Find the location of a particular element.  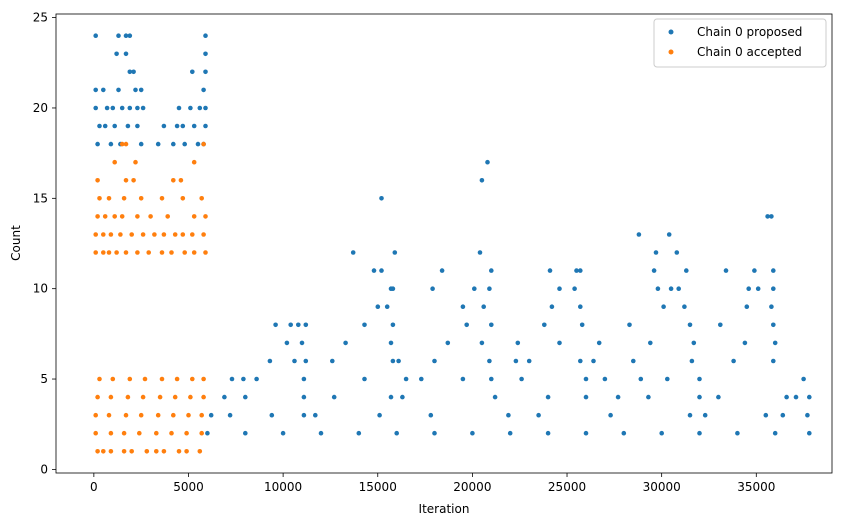

legend-label-accepted: Chain 0 accepted is located at coordinates (749, 52).